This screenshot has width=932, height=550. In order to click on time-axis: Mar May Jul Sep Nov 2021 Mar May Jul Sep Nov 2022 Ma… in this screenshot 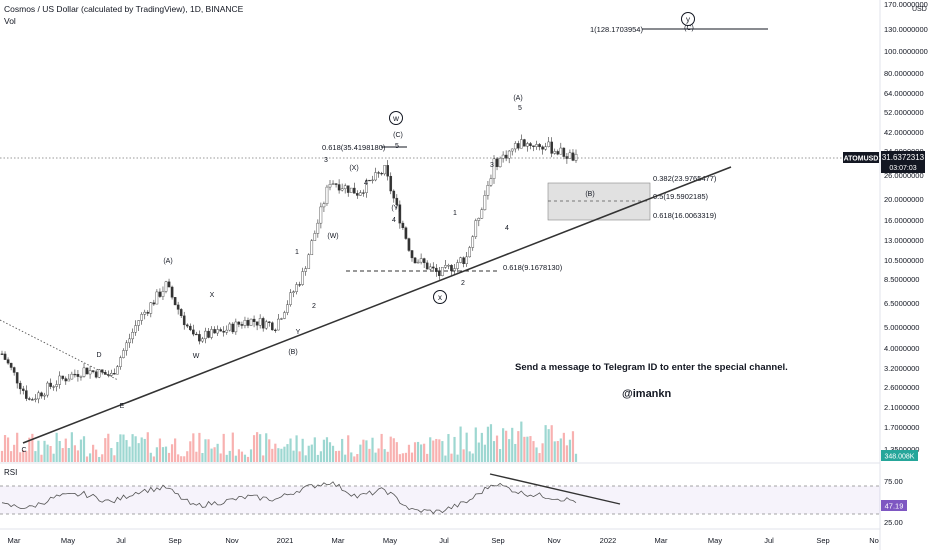, I will do `click(443, 540)`.